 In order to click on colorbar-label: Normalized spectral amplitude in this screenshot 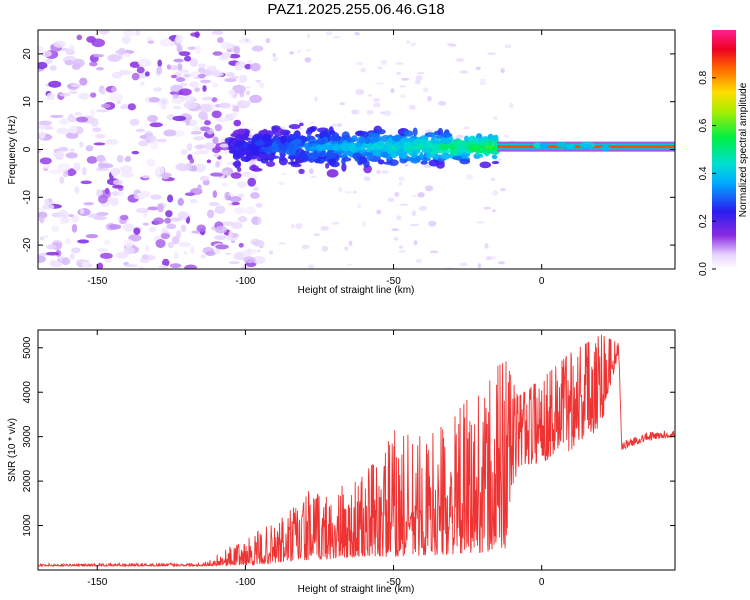, I will do `click(743, 149)`.